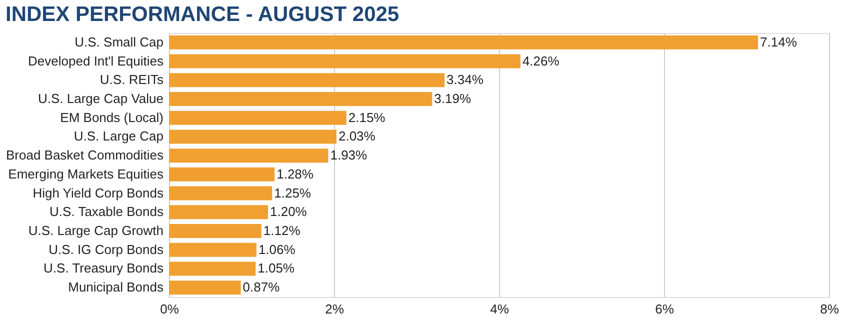 This screenshot has width=867, height=320. What do you see at coordinates (453, 98) in the screenshot?
I see `data-label: 3.19%` at bounding box center [453, 98].